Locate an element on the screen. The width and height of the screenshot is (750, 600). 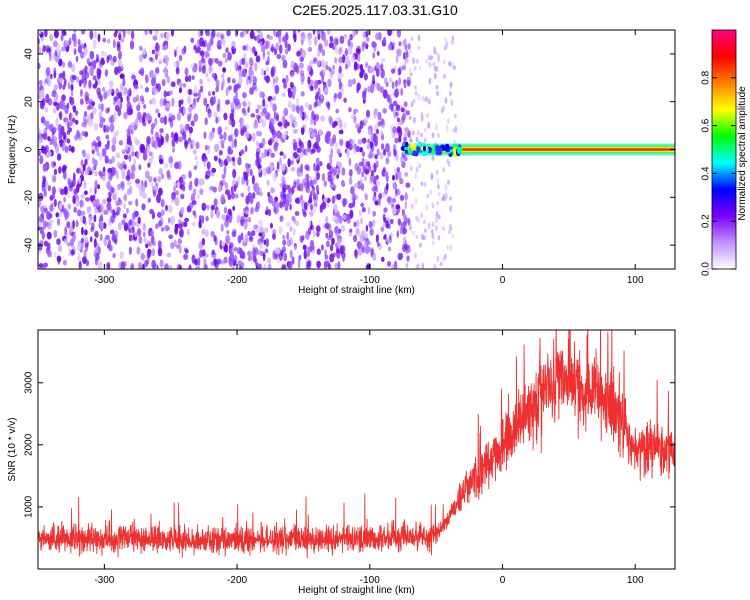
x-tick-label: -300 is located at coordinates (104, 580).